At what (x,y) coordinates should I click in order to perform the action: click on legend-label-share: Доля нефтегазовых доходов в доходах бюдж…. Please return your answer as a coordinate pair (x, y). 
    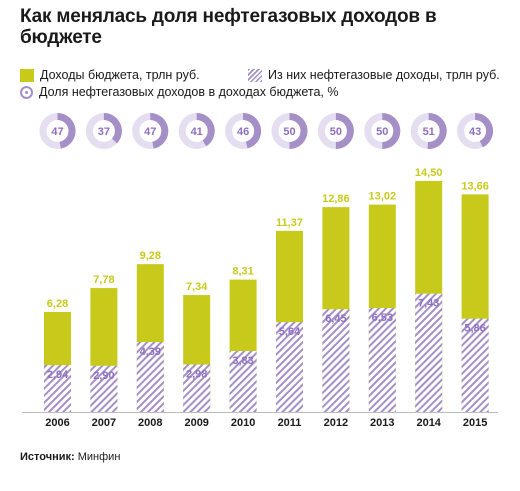
    Looking at the image, I should click on (189, 92).